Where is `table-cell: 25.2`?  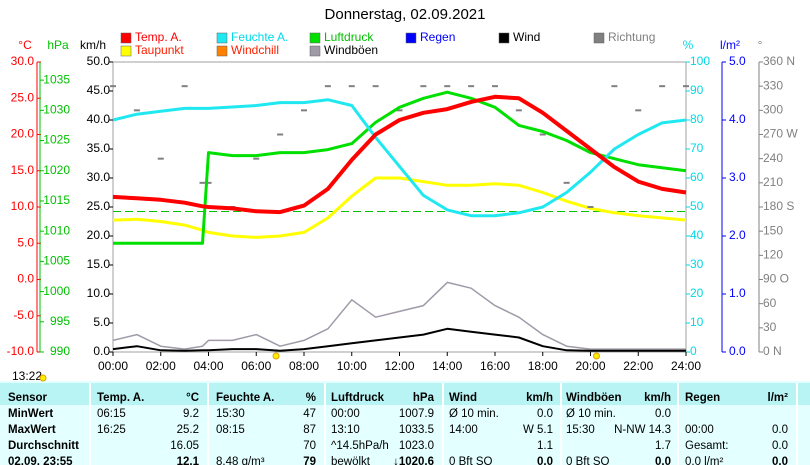 table-cell: 25.2 is located at coordinates (188, 430).